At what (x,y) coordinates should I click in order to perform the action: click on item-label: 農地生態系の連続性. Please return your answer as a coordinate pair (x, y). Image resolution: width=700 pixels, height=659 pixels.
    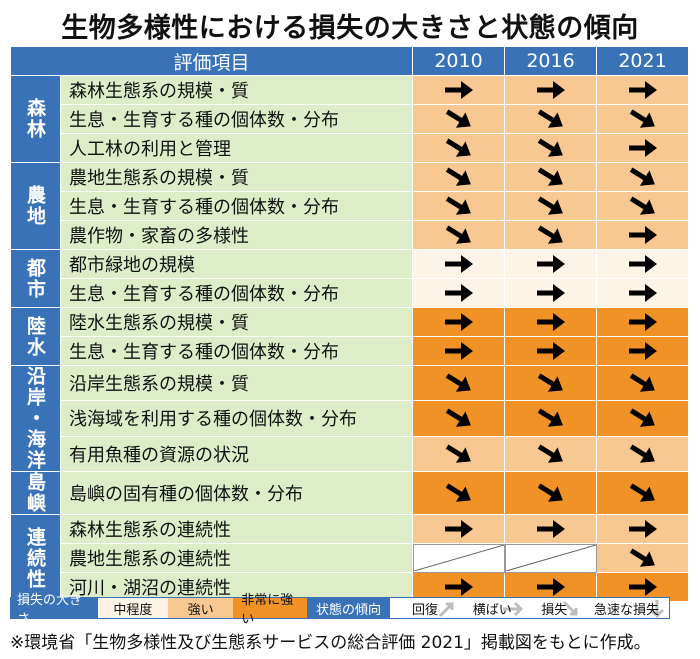
    Looking at the image, I should click on (236, 558).